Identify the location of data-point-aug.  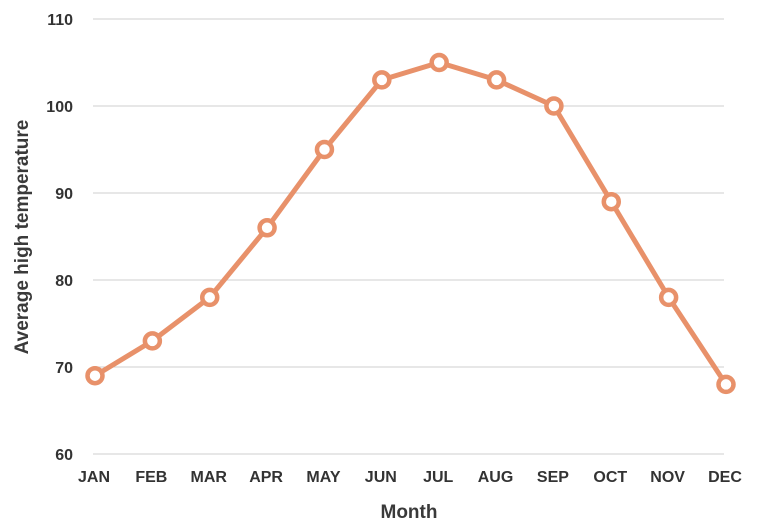
(496, 80).